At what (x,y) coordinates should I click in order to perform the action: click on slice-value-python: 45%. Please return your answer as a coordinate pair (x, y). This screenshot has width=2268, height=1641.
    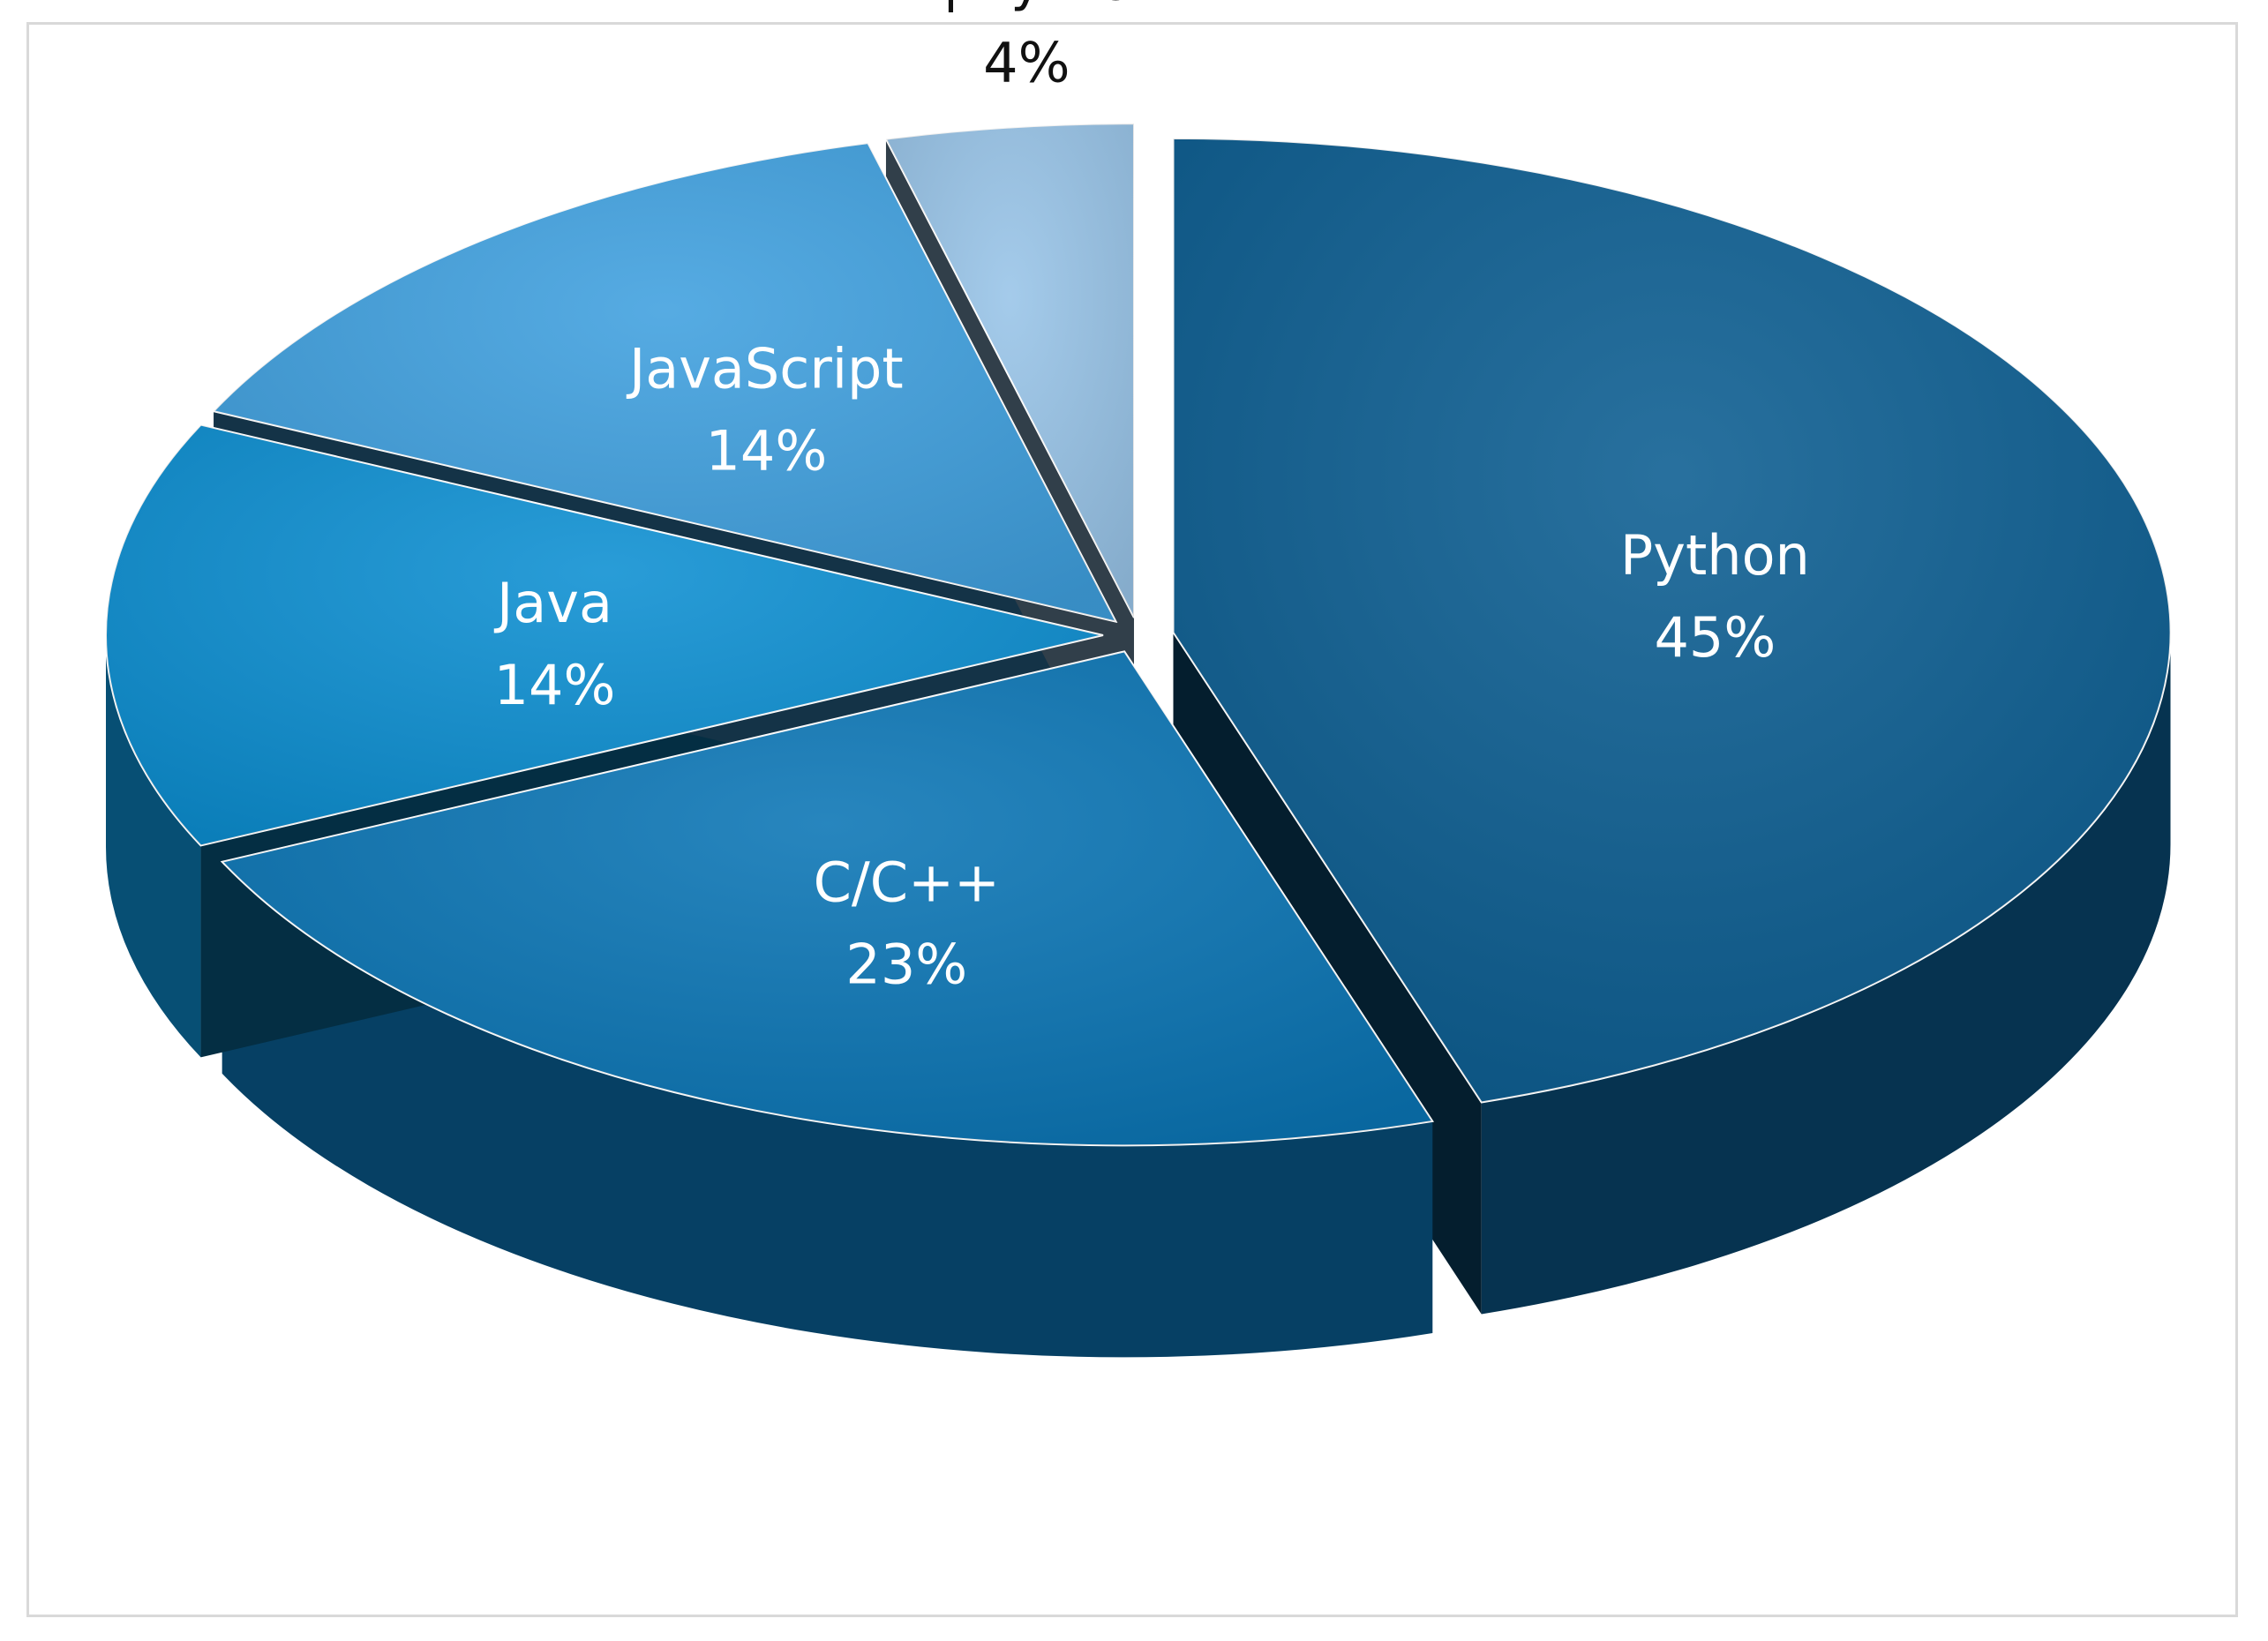
    Looking at the image, I should click on (1715, 637).